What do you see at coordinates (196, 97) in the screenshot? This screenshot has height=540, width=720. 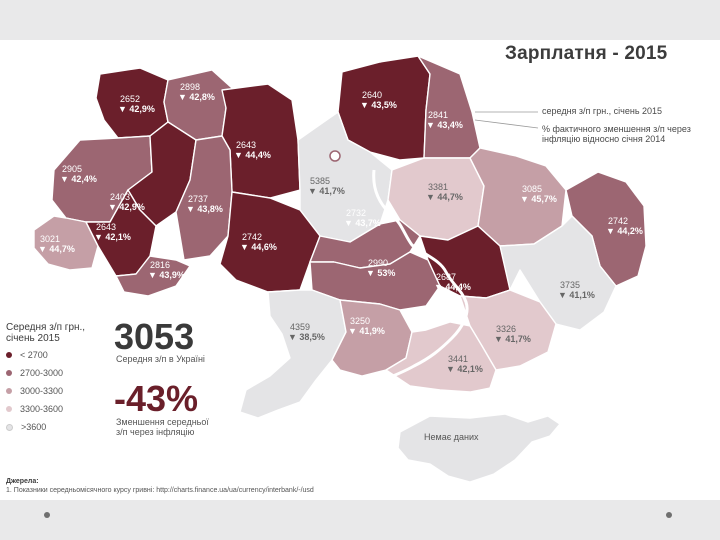 I see `region-drop-label: ▼ 42,8%` at bounding box center [196, 97].